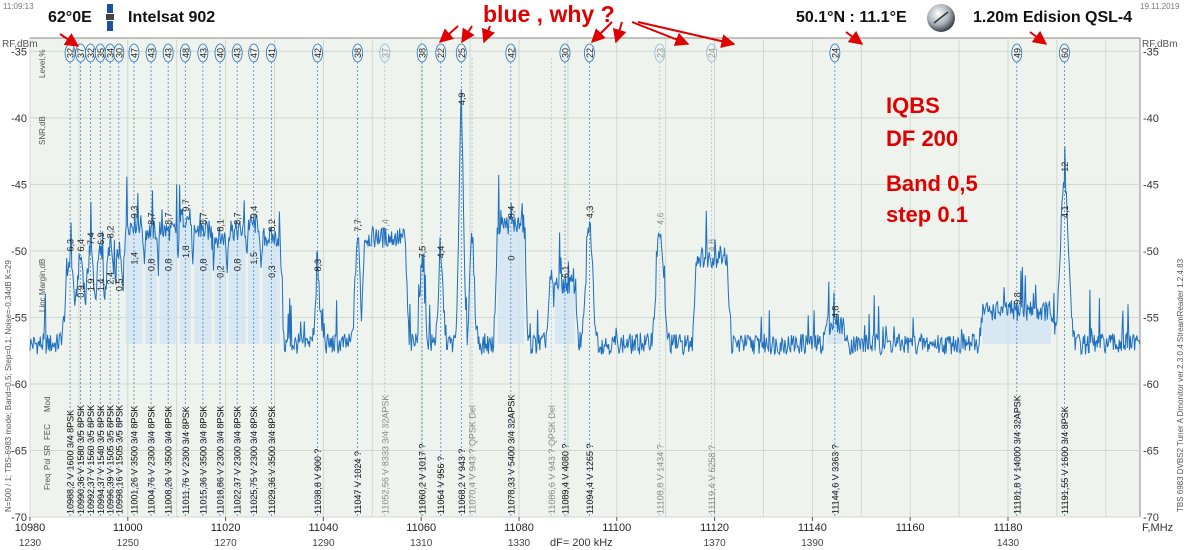 The height and width of the screenshot is (550, 1185). I want to click on fec-row-label: FEC, so click(47, 432).